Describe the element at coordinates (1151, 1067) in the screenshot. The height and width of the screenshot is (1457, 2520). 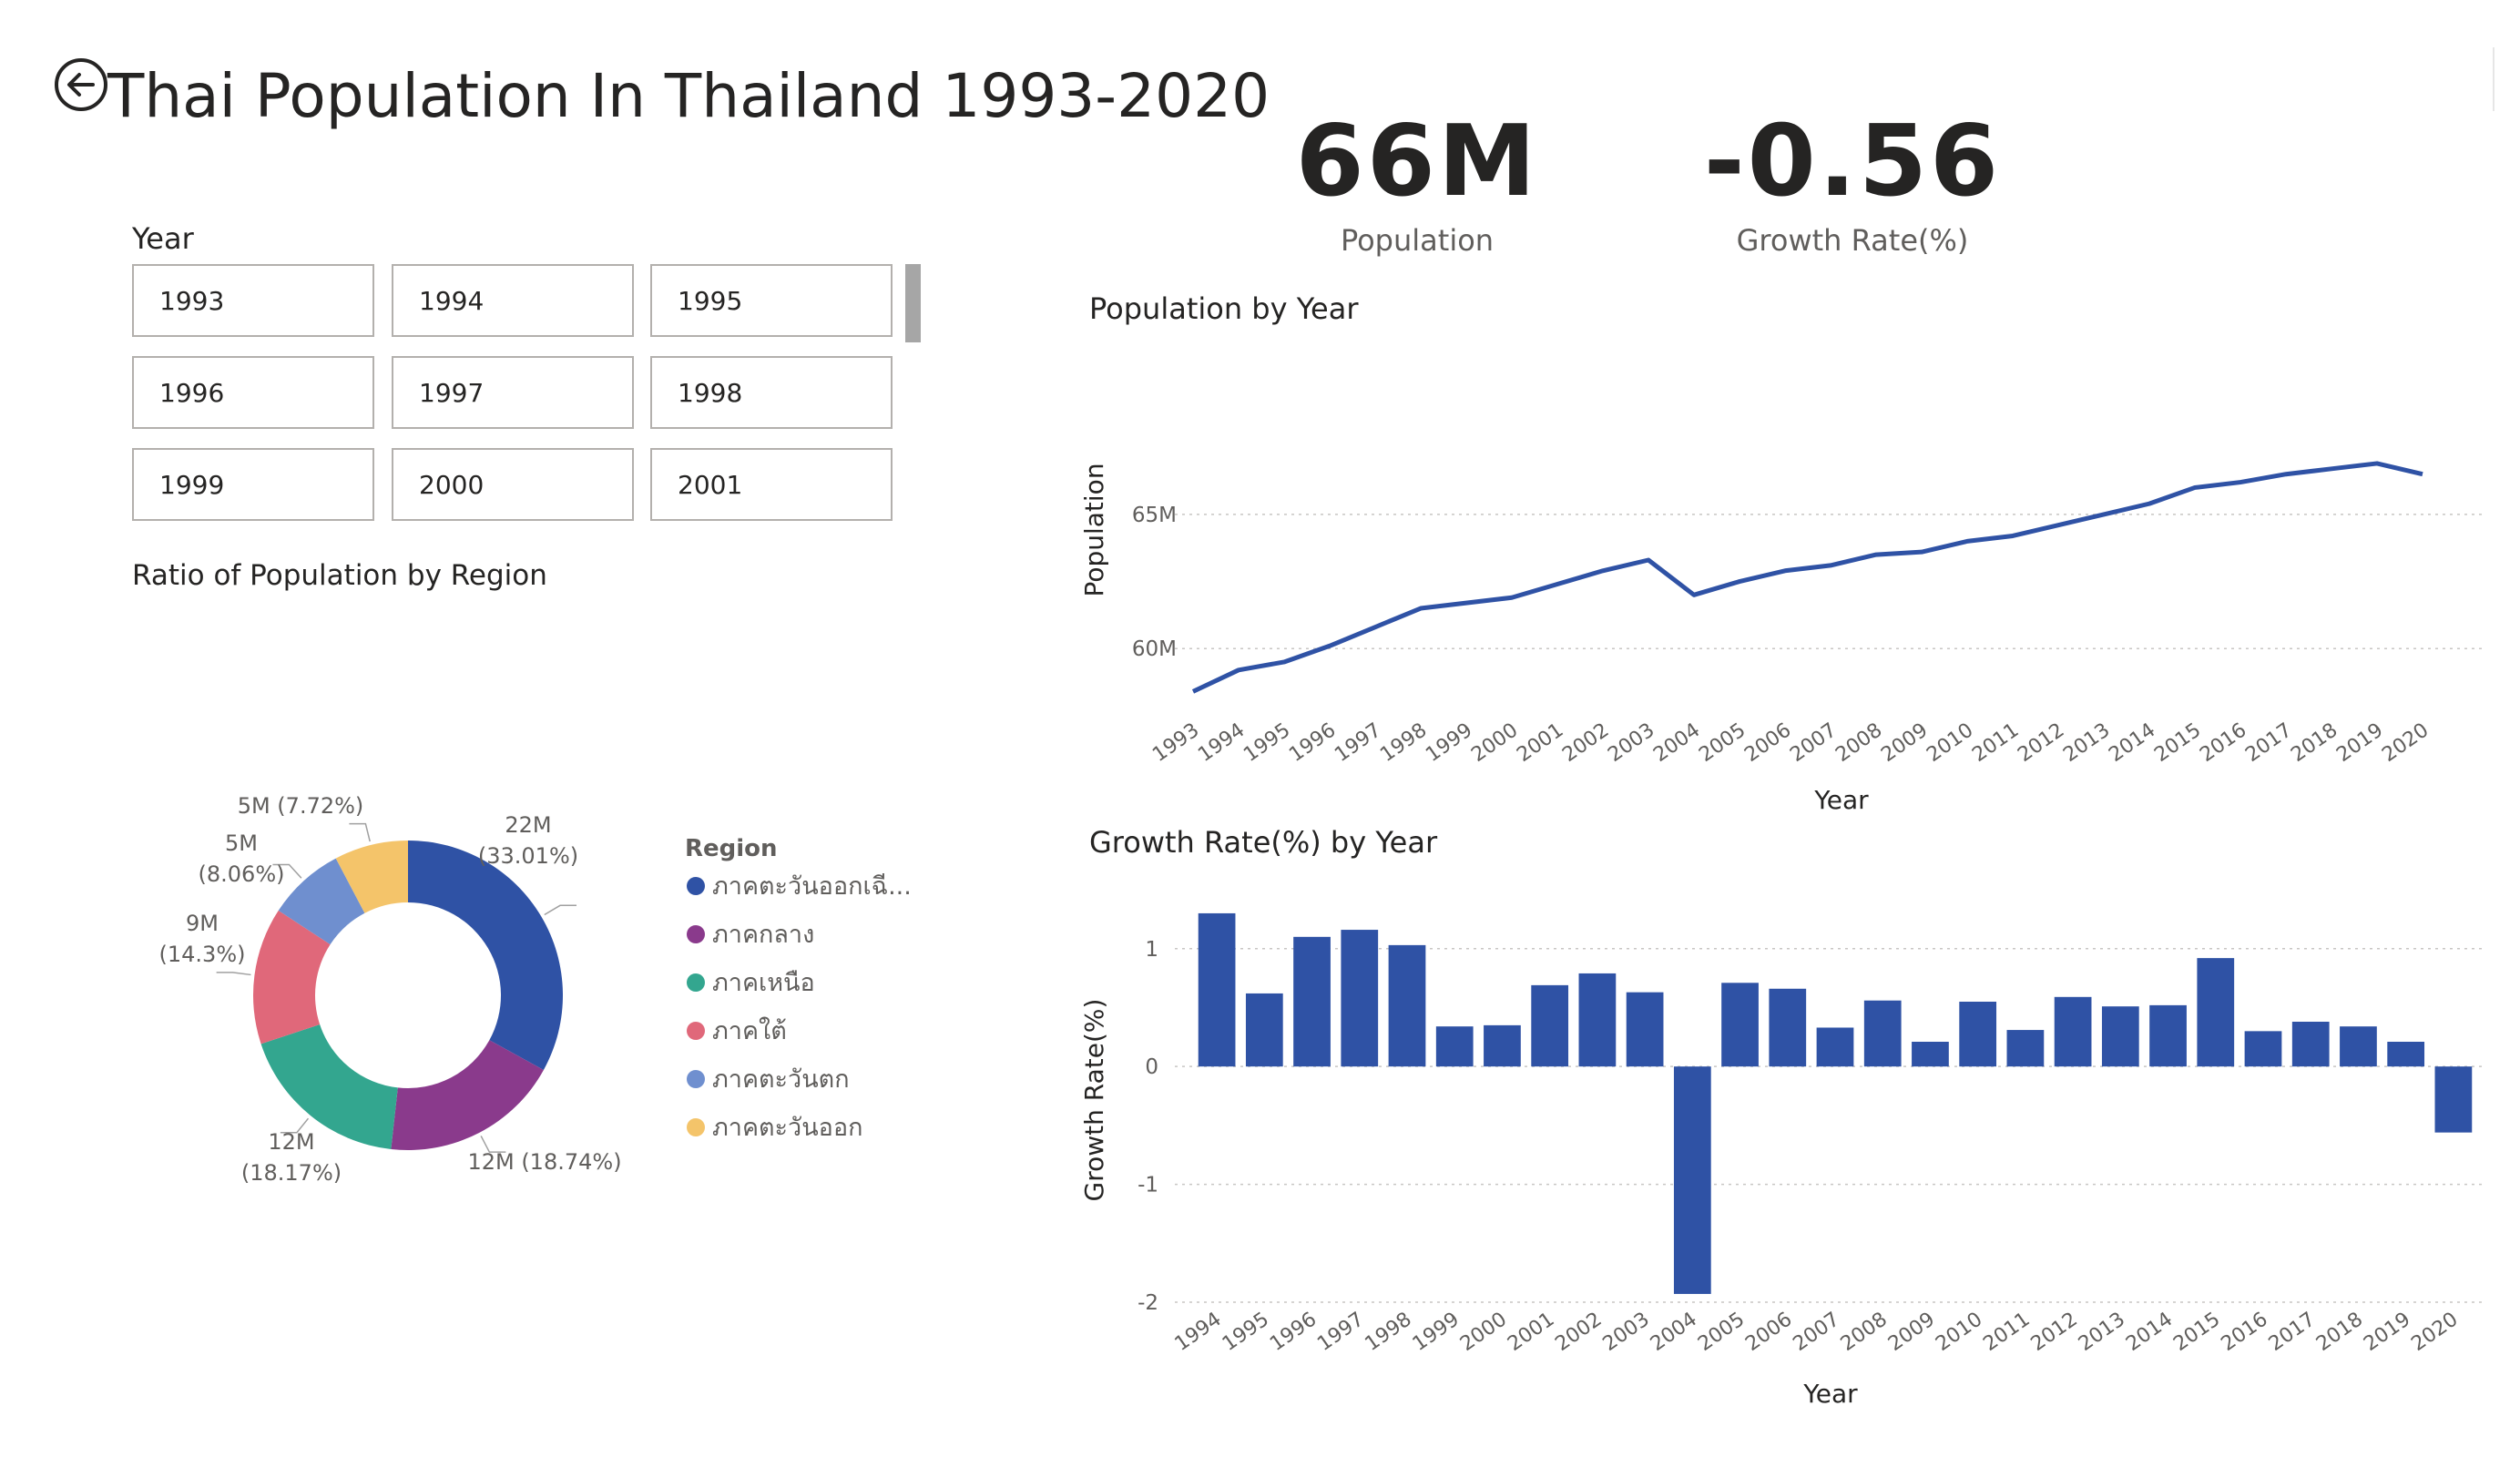
I see `y-tick-label: 0` at that location.